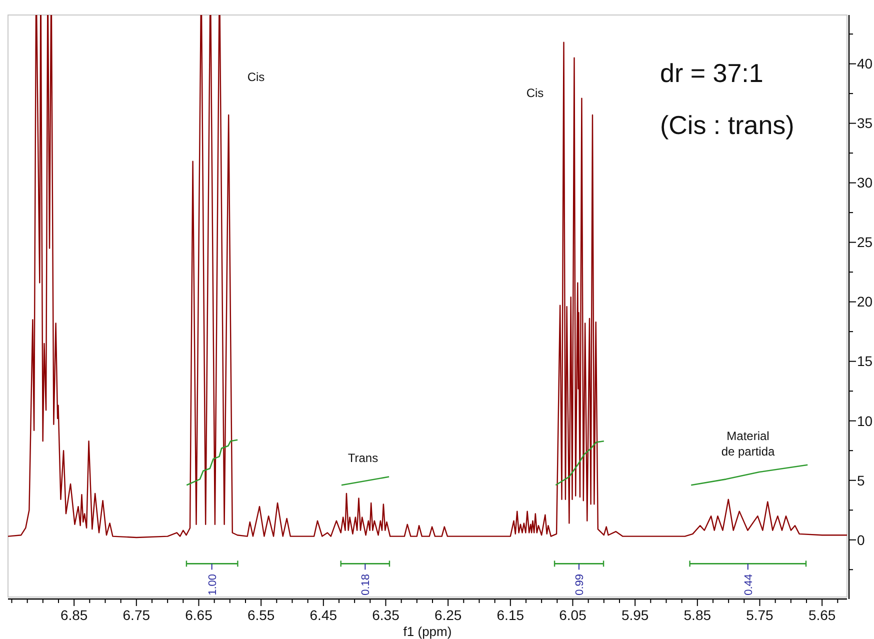 The width and height of the screenshot is (874, 639). What do you see at coordinates (366, 585) in the screenshot?
I see `annotation: 0.18` at bounding box center [366, 585].